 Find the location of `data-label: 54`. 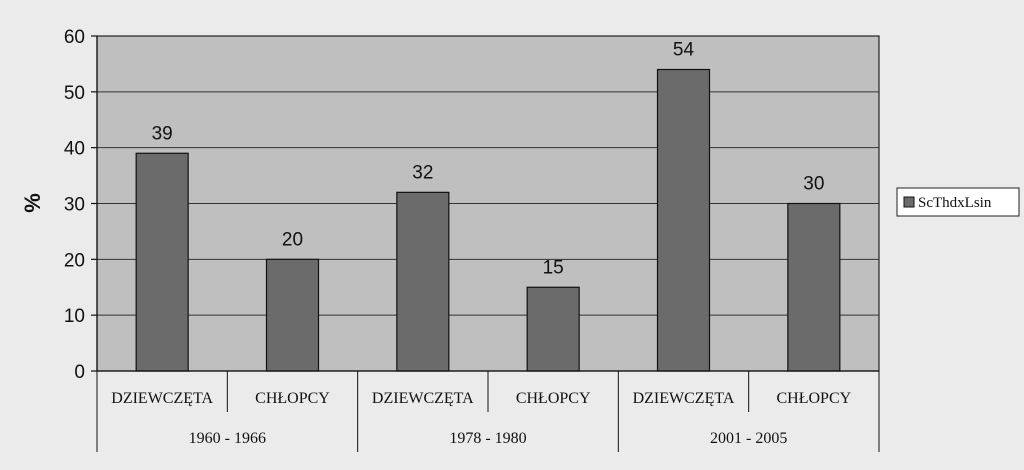

data-label: 54 is located at coordinates (684, 50).